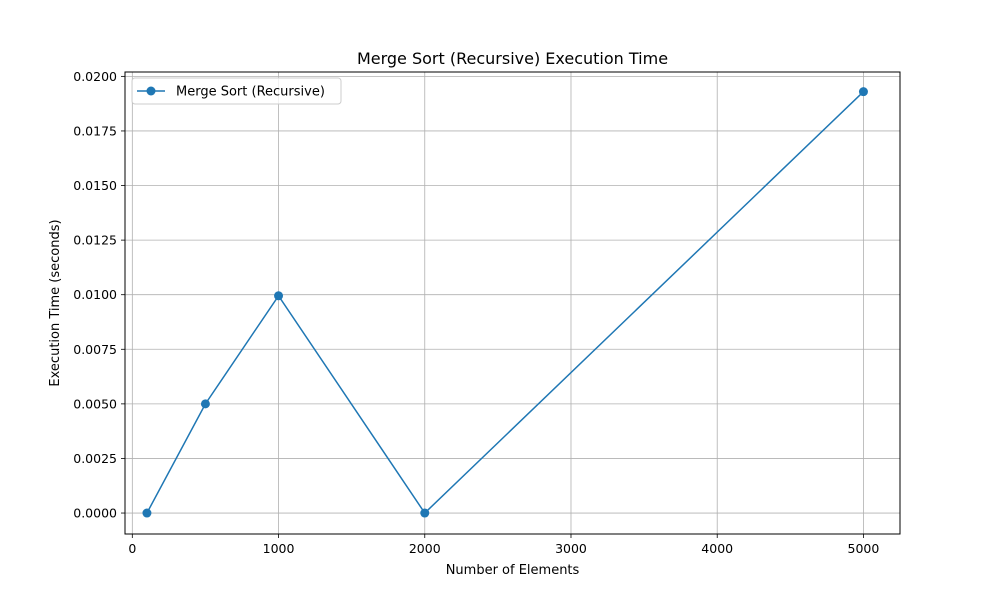 The image size is (1000, 600). Describe the element at coordinates (95, 240) in the screenshot. I see `y-tick-label: 0.0125` at that location.